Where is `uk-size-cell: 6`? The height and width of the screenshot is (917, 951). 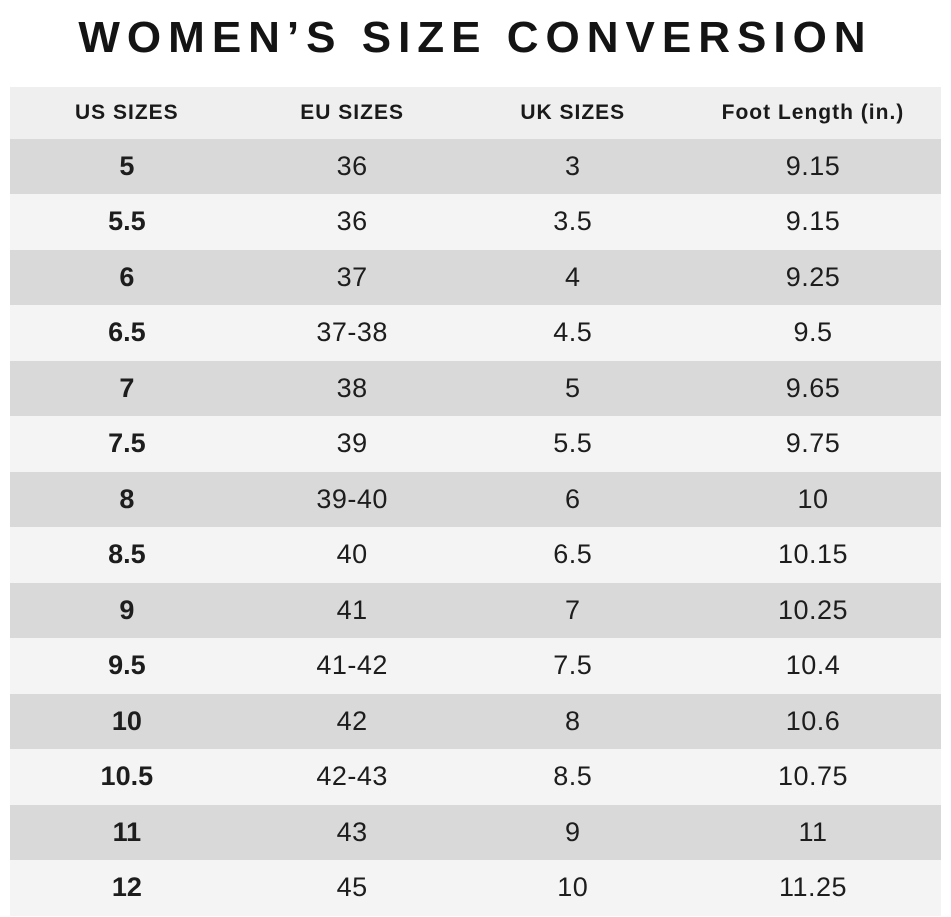 uk-size-cell: 6 is located at coordinates (572, 499).